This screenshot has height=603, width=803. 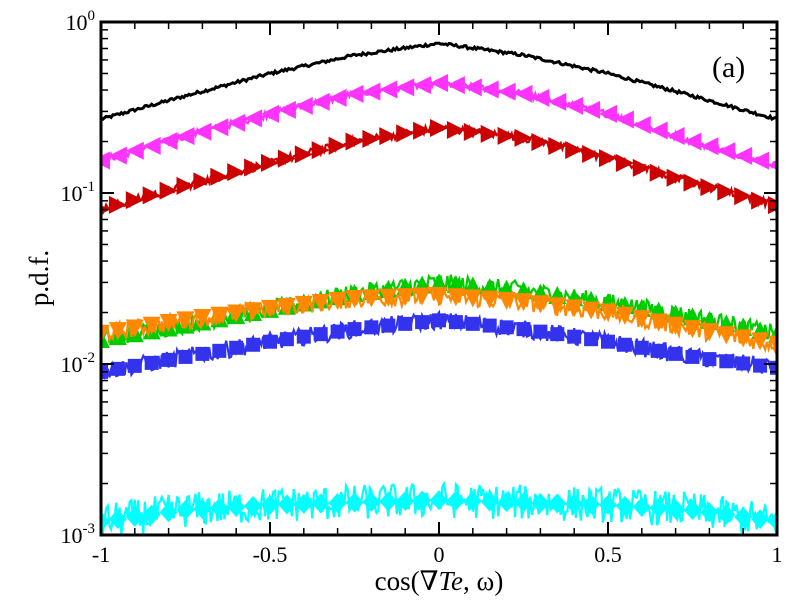 I want to click on series-cyan, so click(x=439, y=507).